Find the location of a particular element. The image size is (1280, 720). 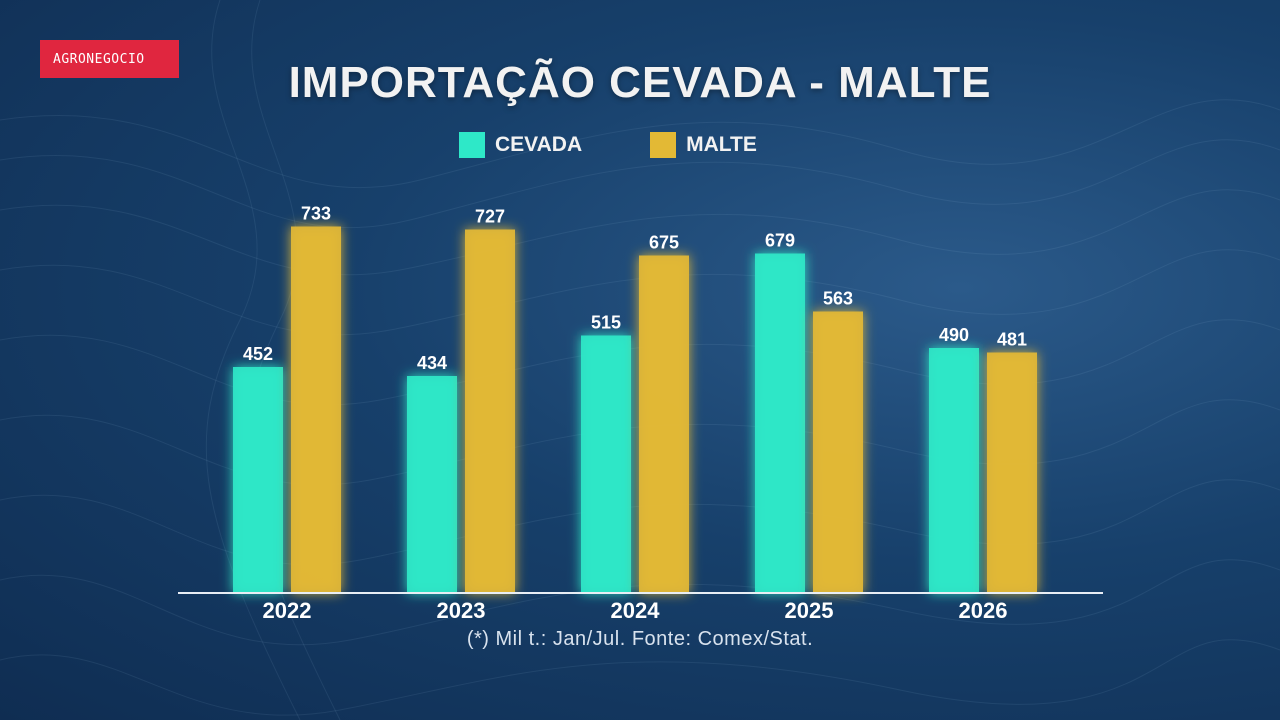

bar-cevada-2025 is located at coordinates (780, 423).